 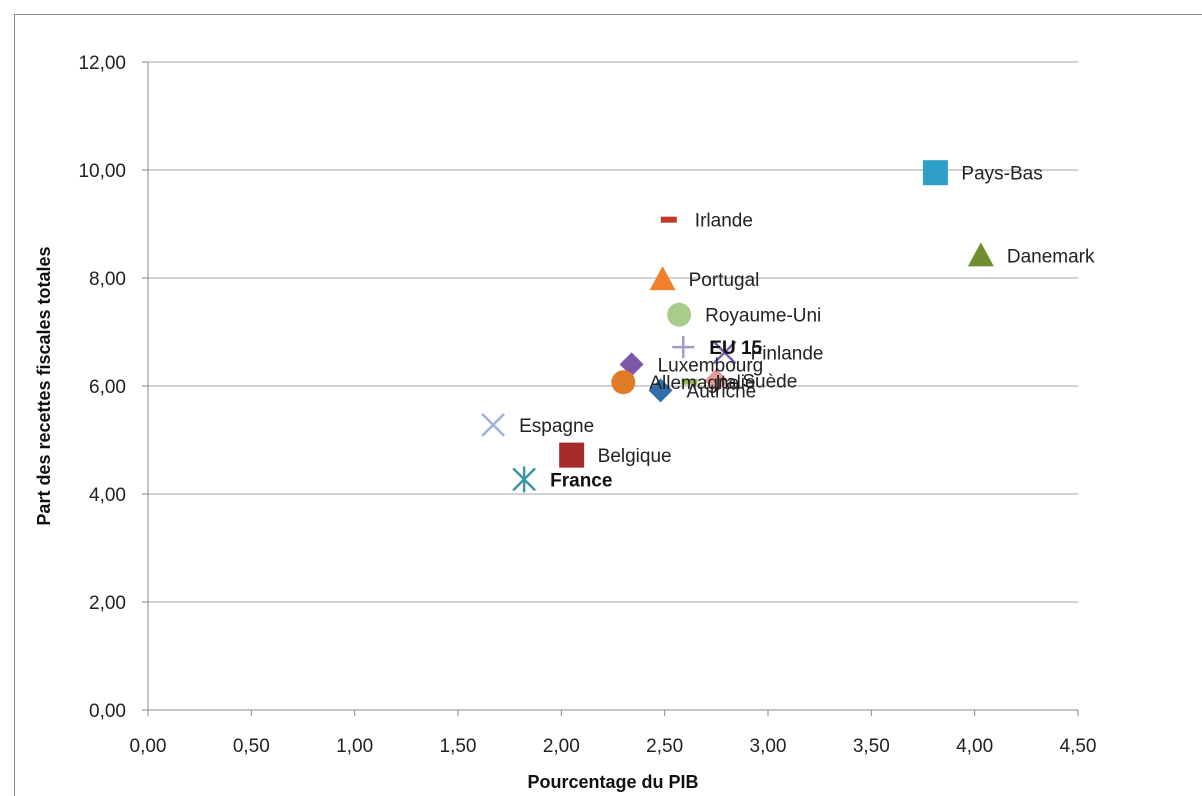 What do you see at coordinates (612, 782) in the screenshot?
I see `x-axis-title: Pourcentage du PIB` at bounding box center [612, 782].